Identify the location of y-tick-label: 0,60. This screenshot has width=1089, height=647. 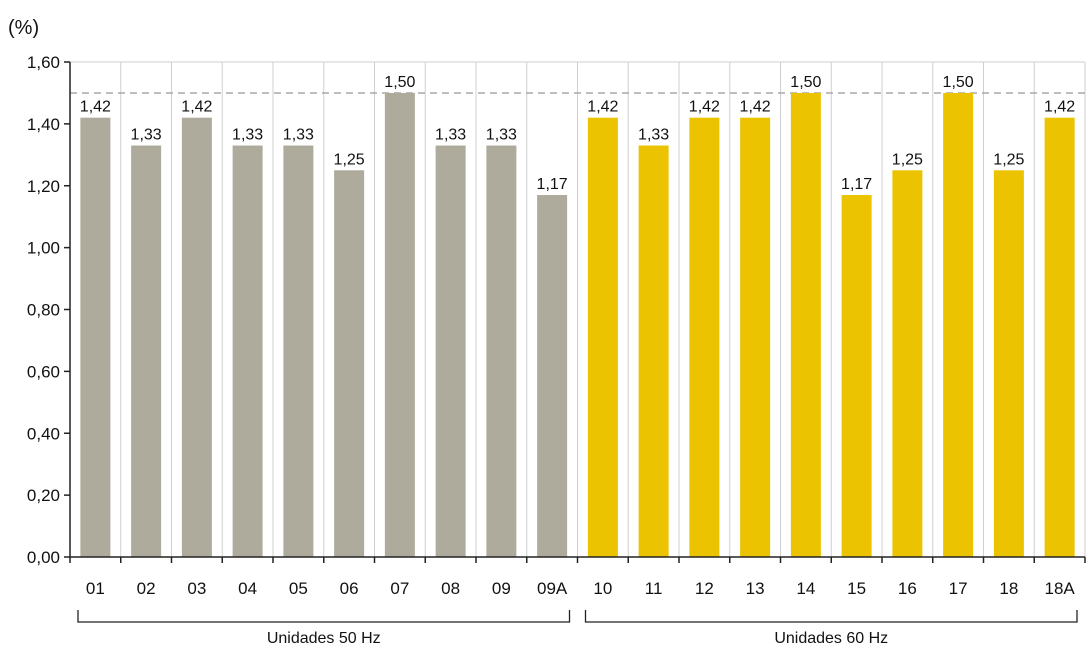
(43, 371).